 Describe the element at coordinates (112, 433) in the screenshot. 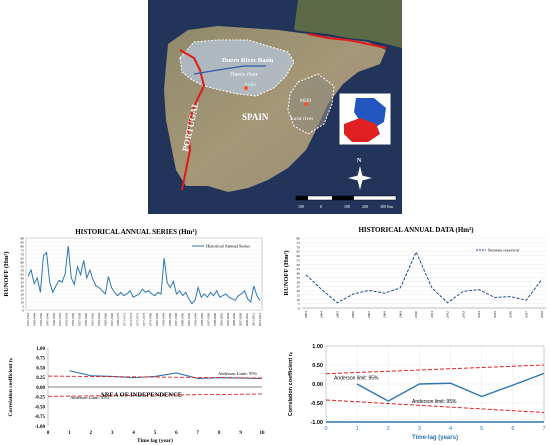

I see `x-tick-label: 3` at that location.